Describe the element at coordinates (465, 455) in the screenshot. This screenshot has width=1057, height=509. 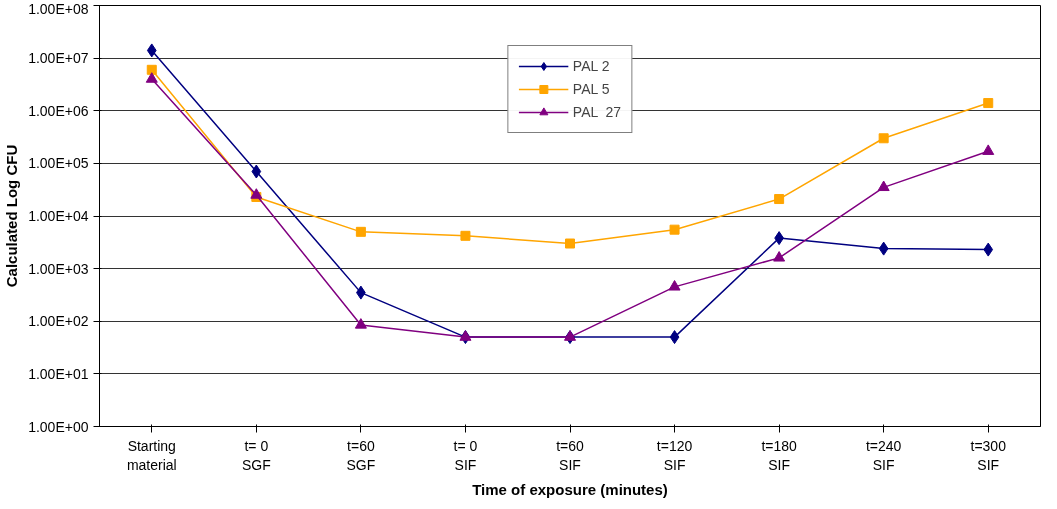
I see `x-tick-label: t= 0 SIF` at that location.